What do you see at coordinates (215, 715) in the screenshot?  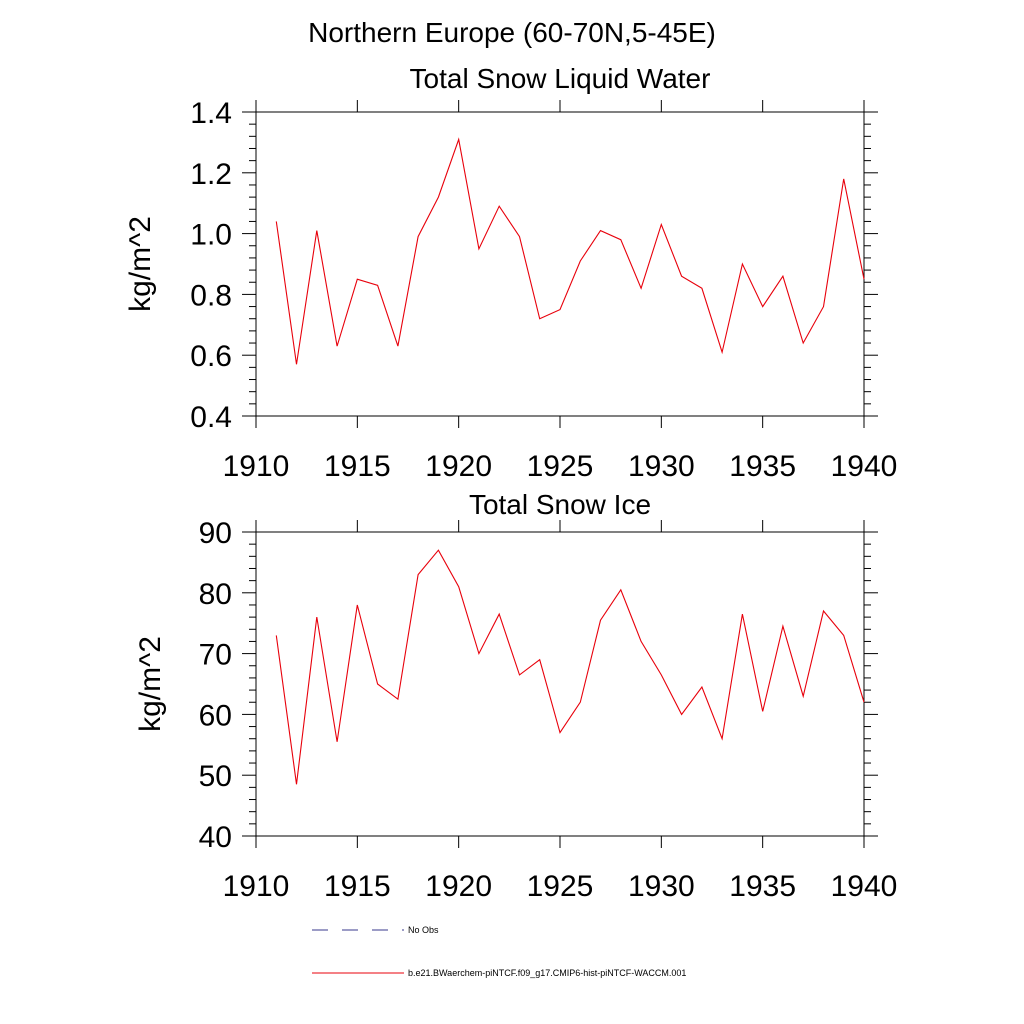 I see `y-tick-label: 60` at bounding box center [215, 715].